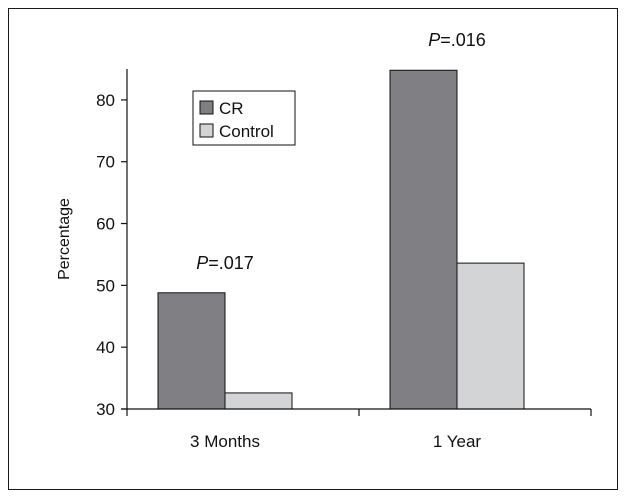 The image size is (628, 500). I want to click on legend-swatch-cr, so click(206, 107).